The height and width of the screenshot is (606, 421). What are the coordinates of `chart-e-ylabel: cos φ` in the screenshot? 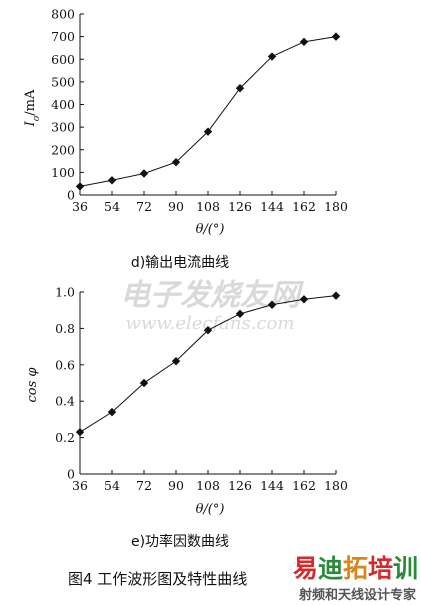 It's located at (32, 385).